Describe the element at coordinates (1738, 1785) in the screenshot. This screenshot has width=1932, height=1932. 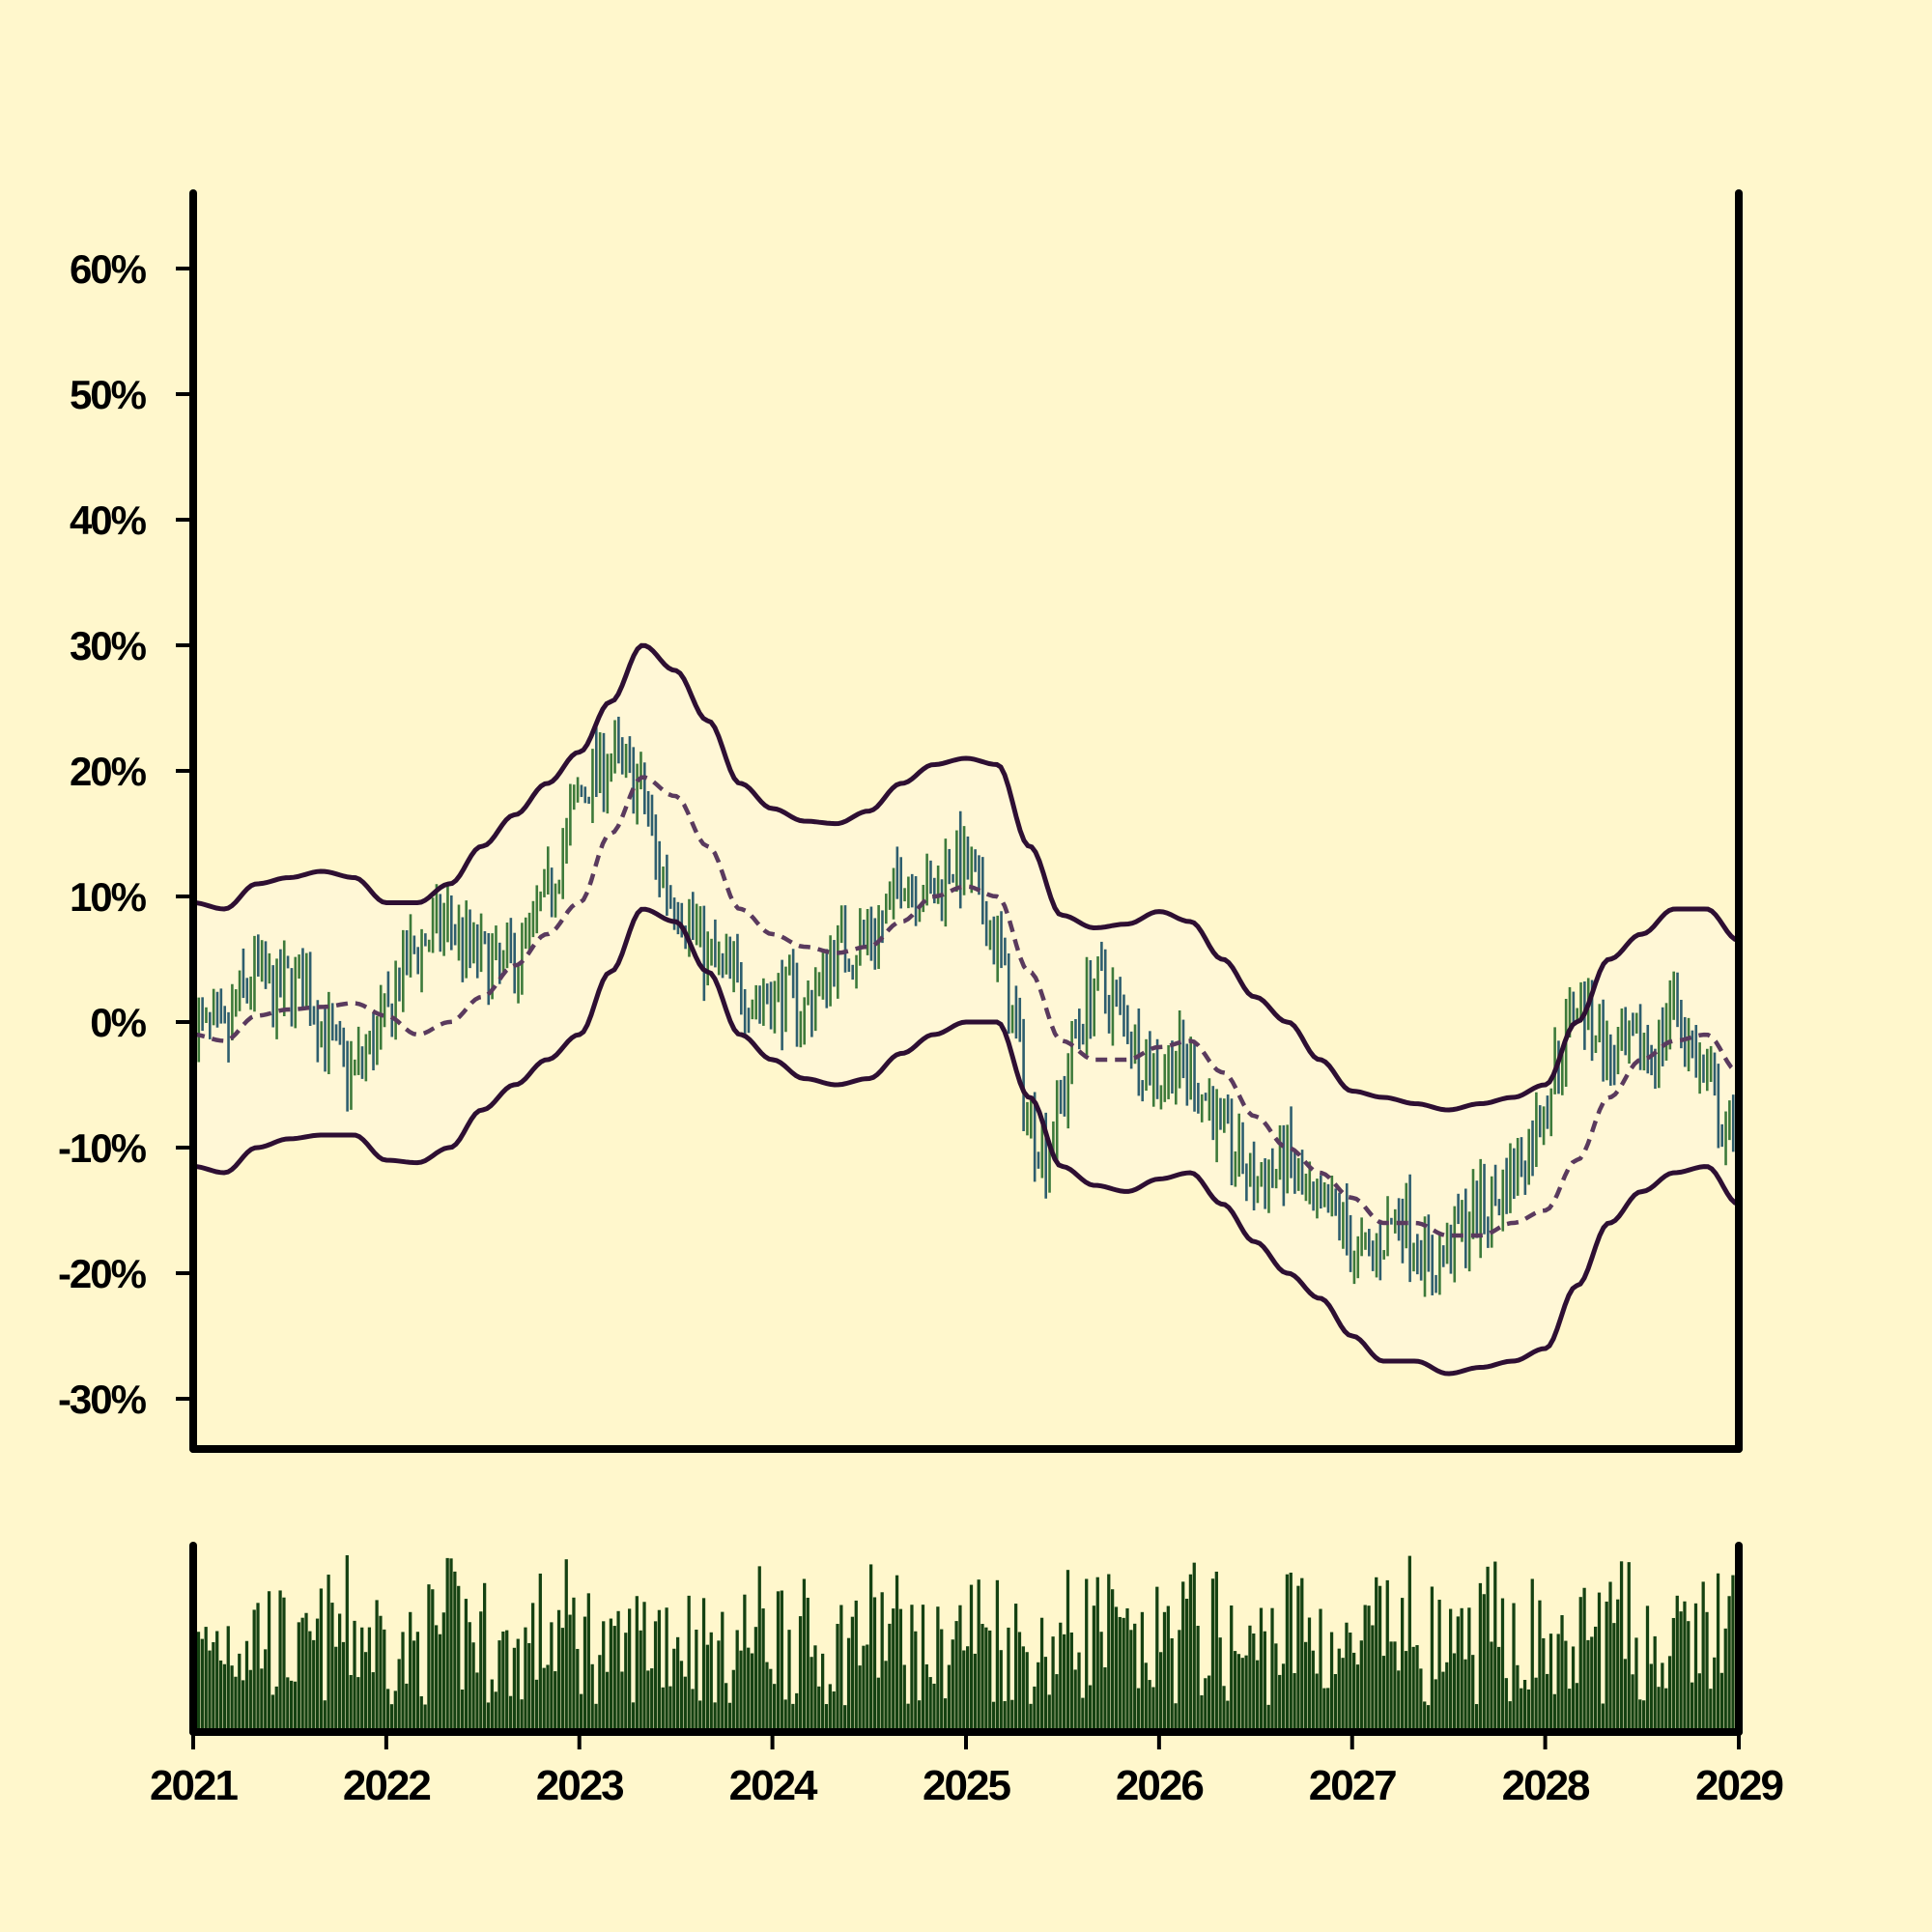
I see `x-tick-label: 2029` at that location.